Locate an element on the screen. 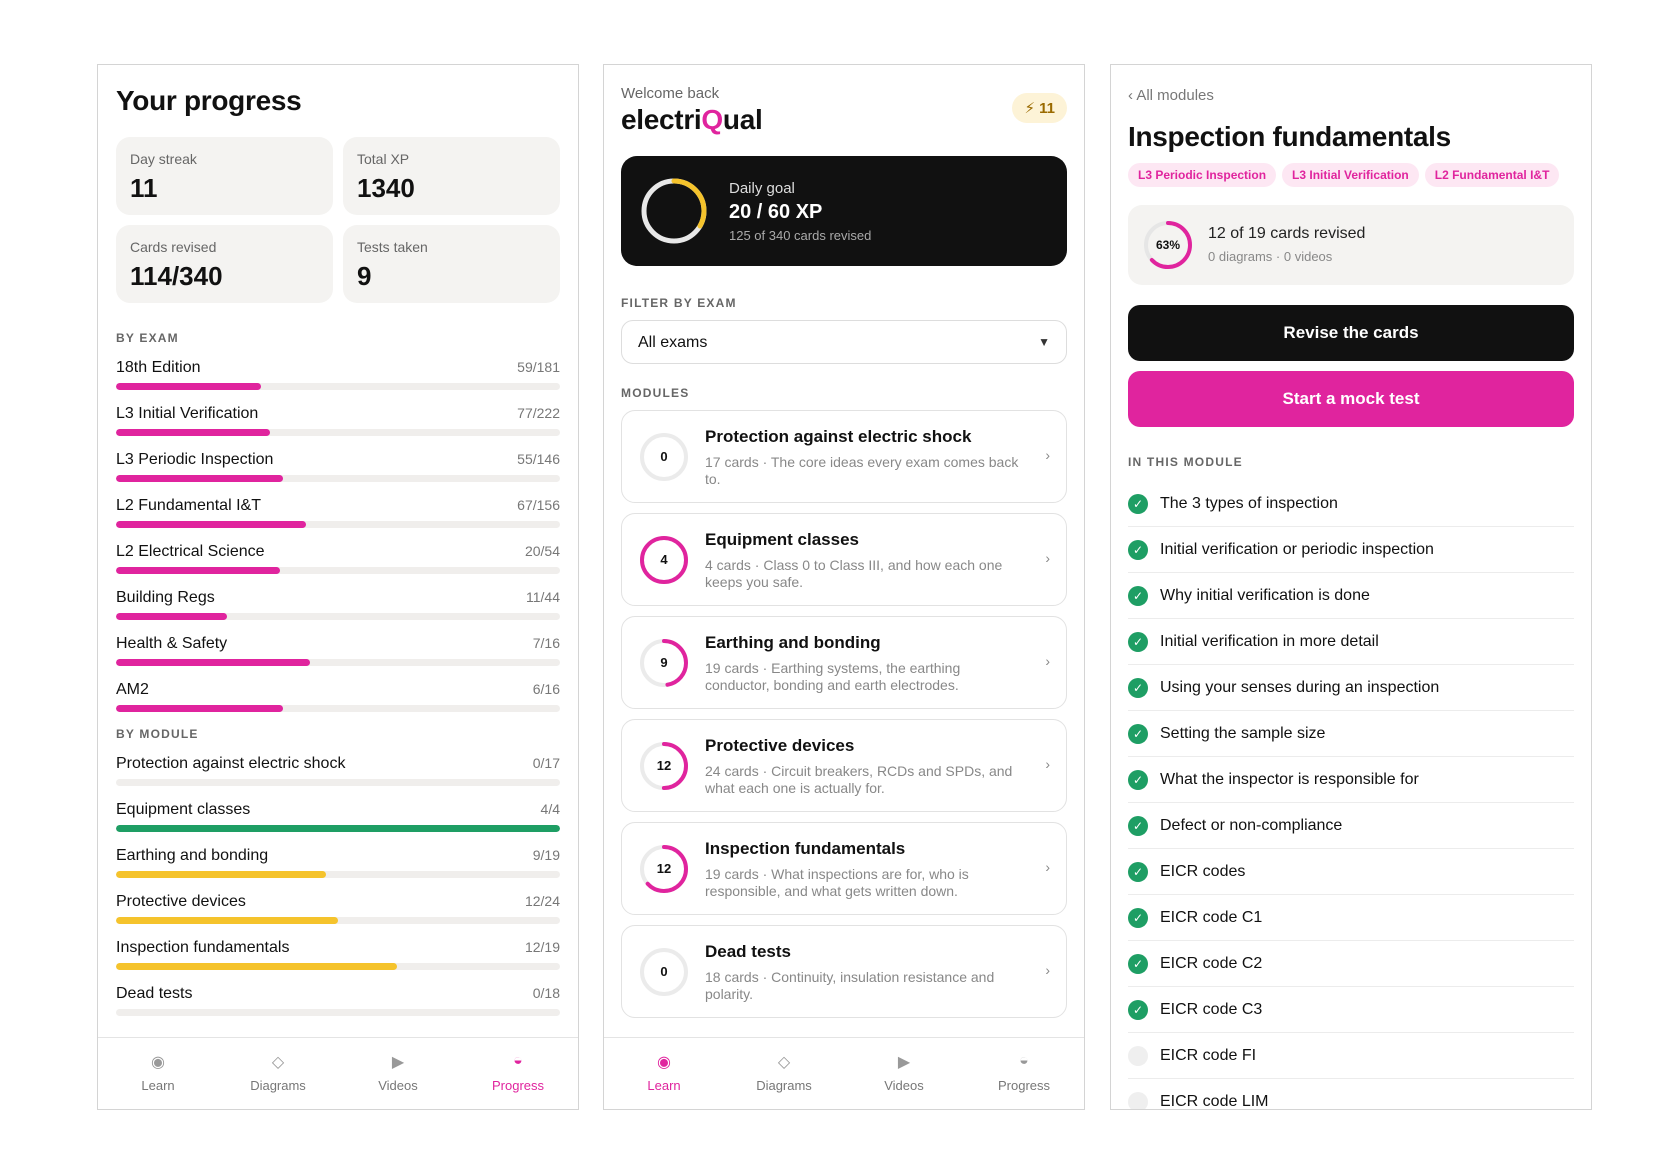 Image resolution: width=1680 pixels, height=1168 pixels. nav-label: Learn is located at coordinates (664, 1085).